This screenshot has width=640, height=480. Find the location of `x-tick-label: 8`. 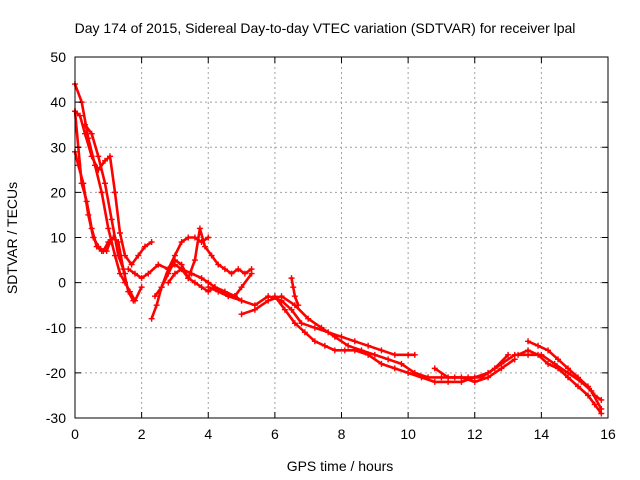

x-tick-label: 8 is located at coordinates (342, 434).